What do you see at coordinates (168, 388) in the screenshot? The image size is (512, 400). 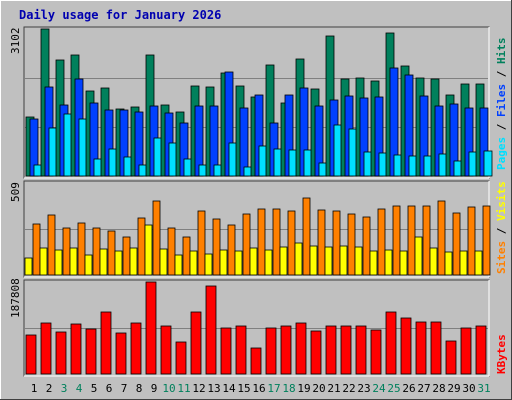 I see `x-label: 10` at bounding box center [168, 388].